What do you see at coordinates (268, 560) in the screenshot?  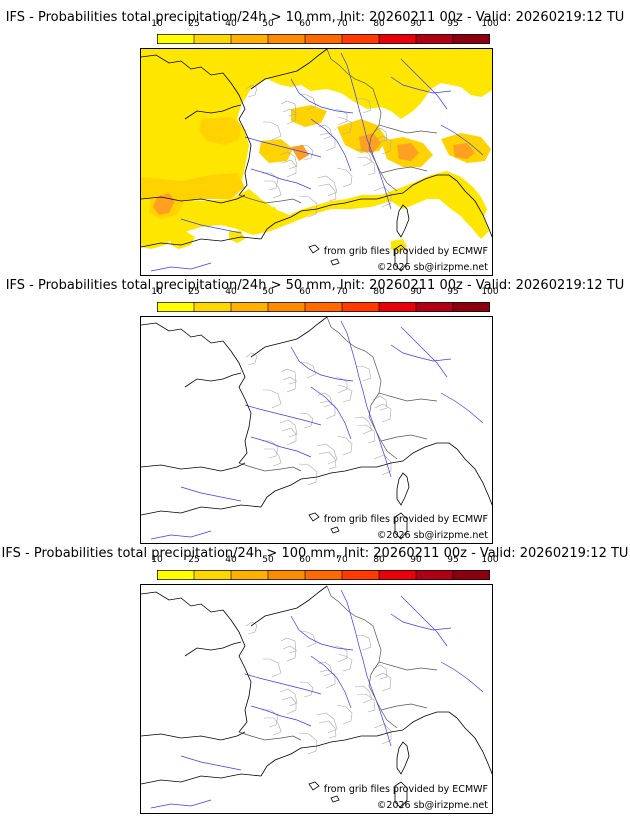 I see `colorbar-tick-label: 50` at bounding box center [268, 560].